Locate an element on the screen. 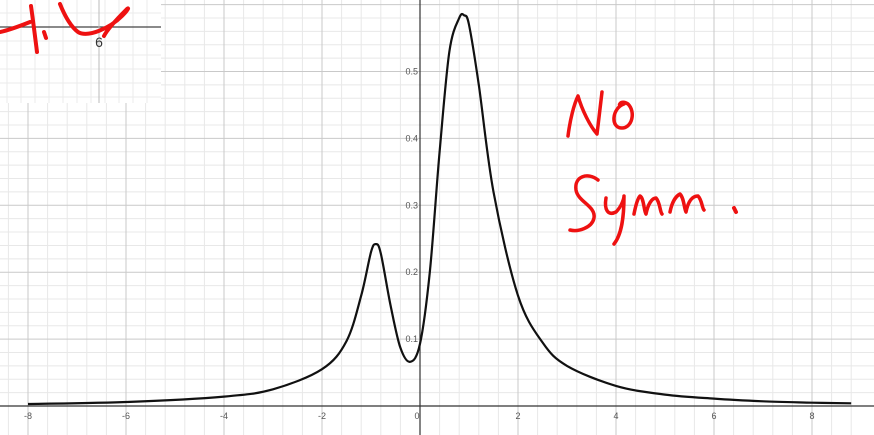 The width and height of the screenshot is (874, 435). handwritten-annotation is located at coordinates (652, 168).